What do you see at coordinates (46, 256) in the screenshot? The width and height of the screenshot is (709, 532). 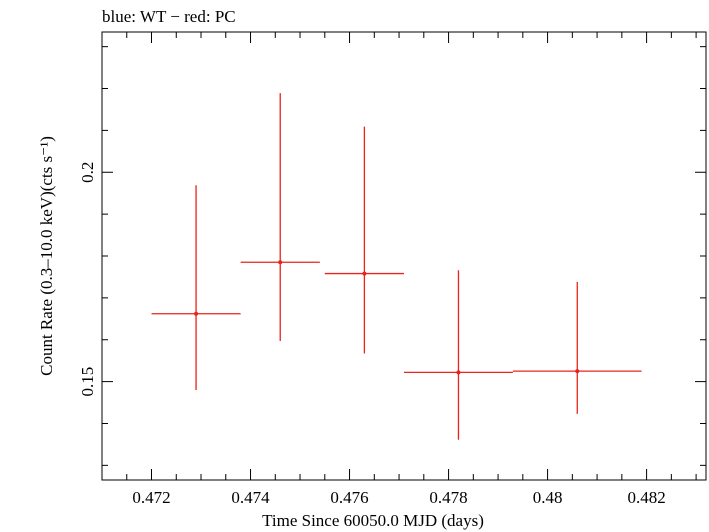 I see `y-axis-label: Count Rate (0.3–10.0 keV)(cts s⁻¹)` at bounding box center [46, 256].